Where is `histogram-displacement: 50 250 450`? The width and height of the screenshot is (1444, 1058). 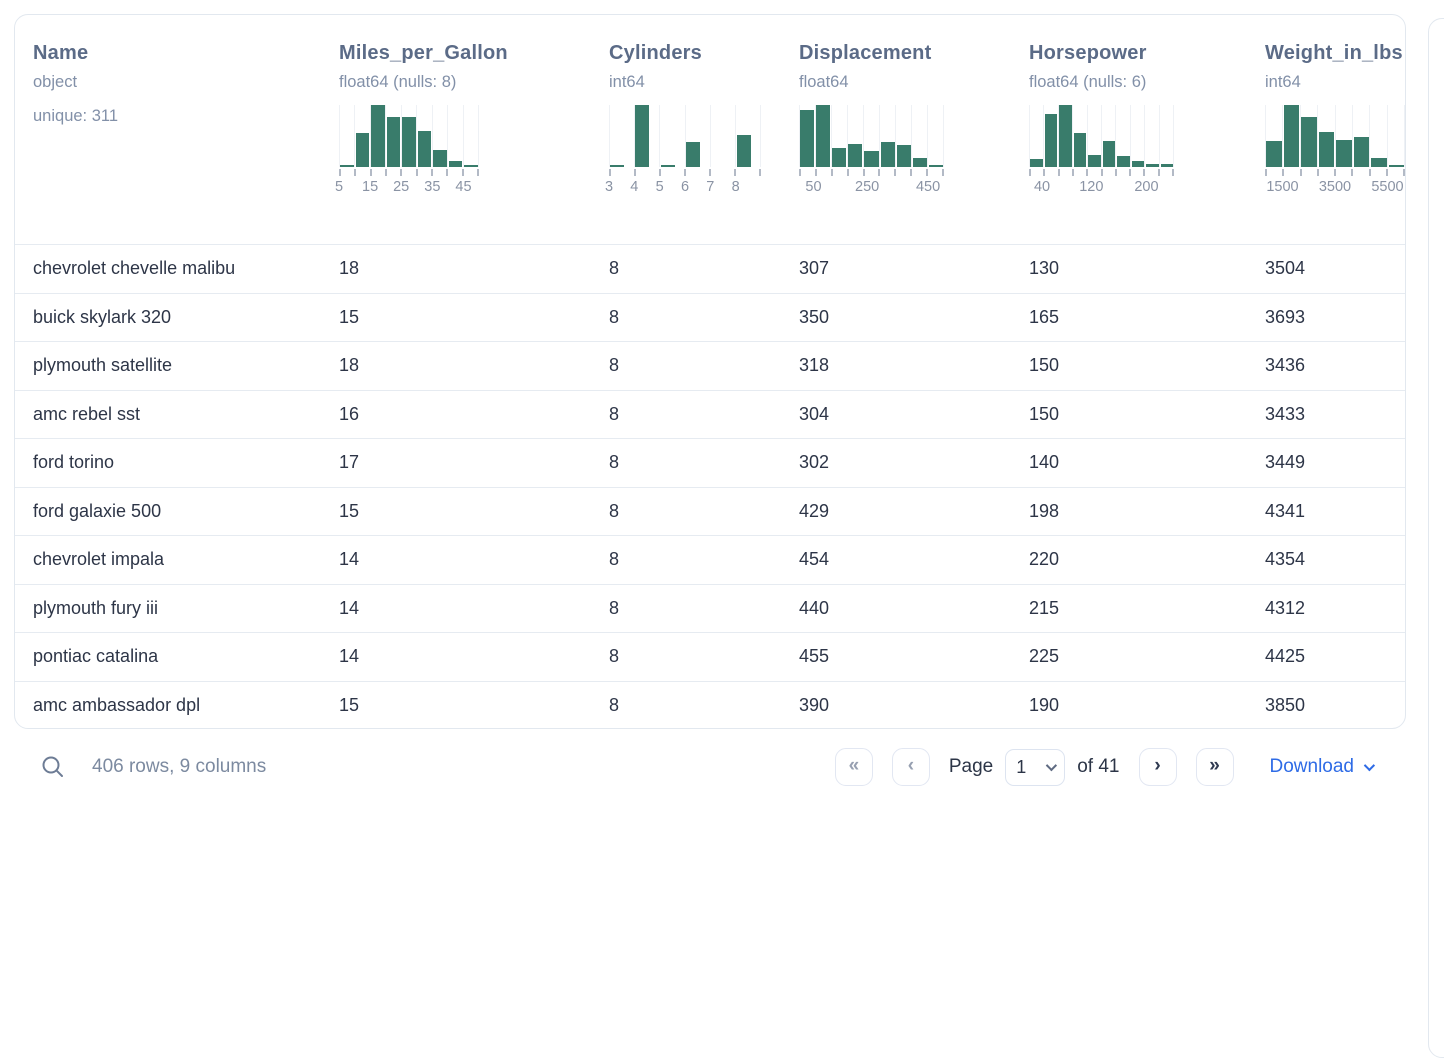 histogram-displacement: 50 250 450 is located at coordinates (871, 150).